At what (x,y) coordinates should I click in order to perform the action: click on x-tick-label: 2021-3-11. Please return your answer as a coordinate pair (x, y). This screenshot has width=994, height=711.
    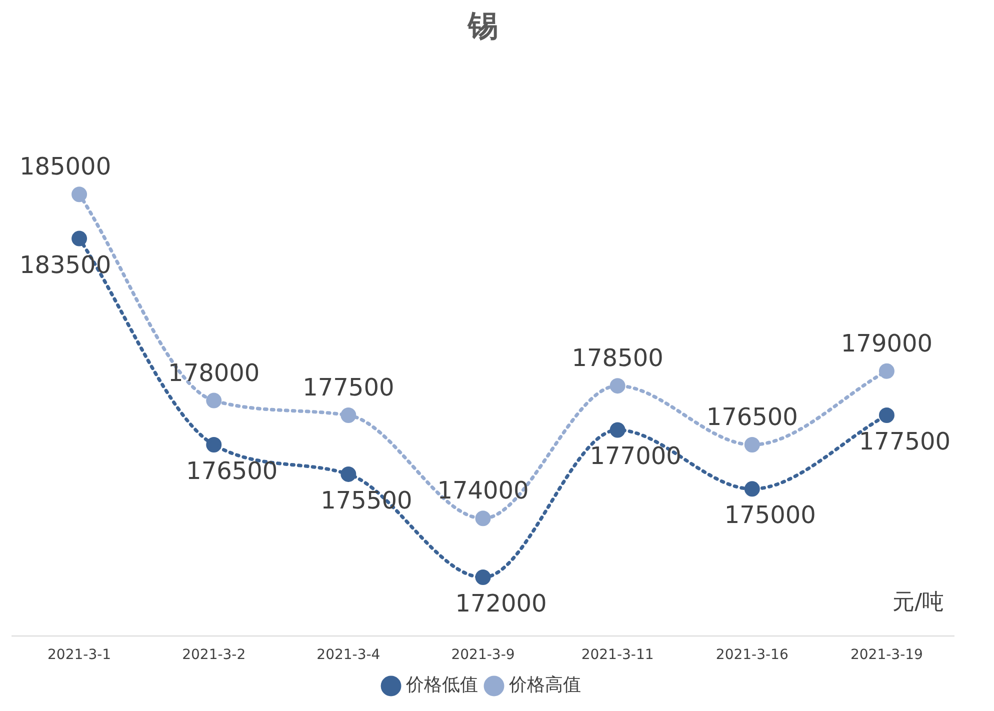
    Looking at the image, I should click on (617, 655).